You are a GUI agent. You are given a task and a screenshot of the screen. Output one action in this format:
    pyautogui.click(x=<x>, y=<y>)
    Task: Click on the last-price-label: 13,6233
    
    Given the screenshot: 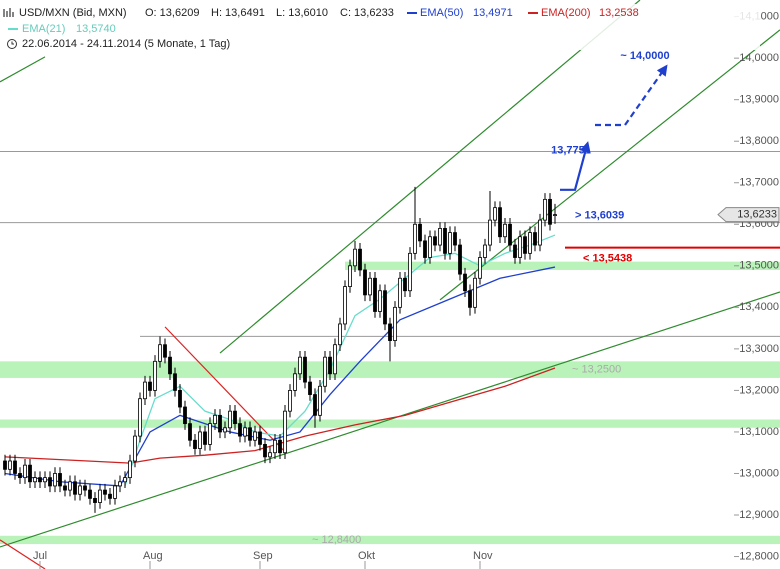 What is the action you would take?
    pyautogui.click(x=757, y=215)
    